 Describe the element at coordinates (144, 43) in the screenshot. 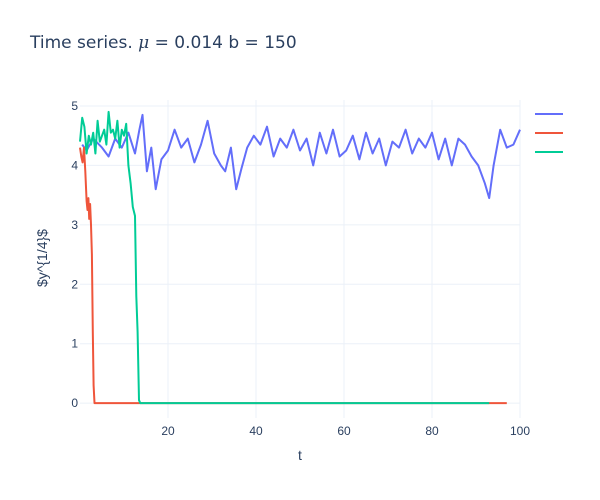

I see `chart-title-symbol: μ` at that location.